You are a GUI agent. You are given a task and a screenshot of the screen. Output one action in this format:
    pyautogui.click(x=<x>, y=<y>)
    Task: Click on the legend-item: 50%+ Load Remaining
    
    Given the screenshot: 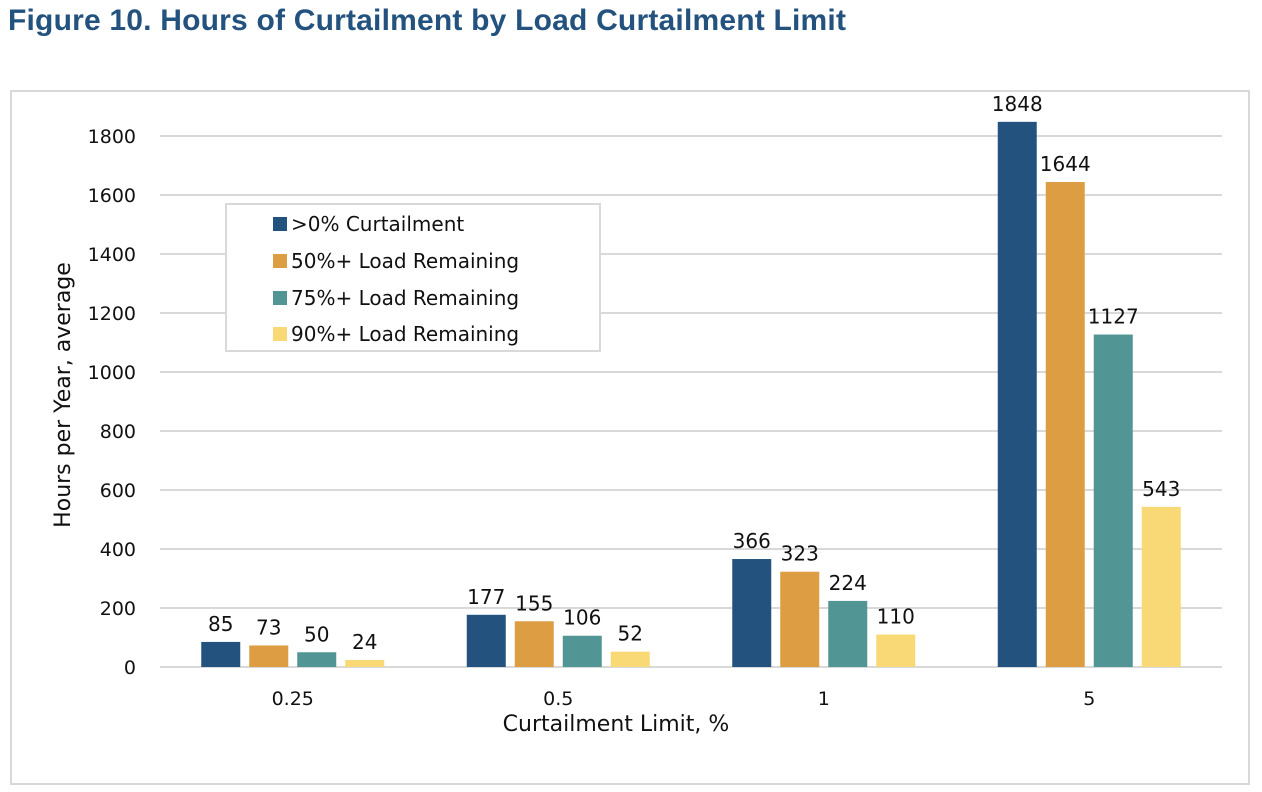 What is the action you would take?
    pyautogui.click(x=396, y=261)
    